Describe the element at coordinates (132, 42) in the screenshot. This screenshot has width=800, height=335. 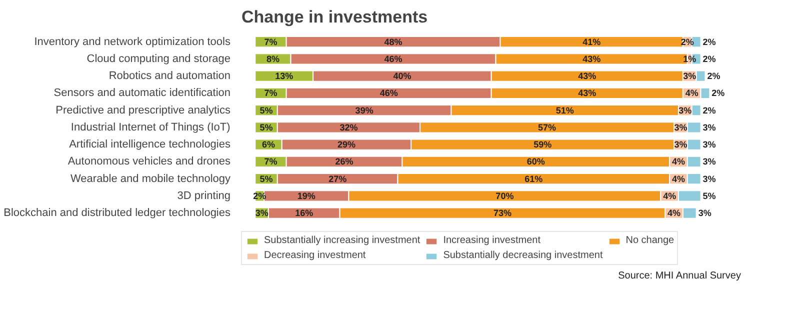
I see `y-tick-label: Inventory and network optimization tools` at that location.